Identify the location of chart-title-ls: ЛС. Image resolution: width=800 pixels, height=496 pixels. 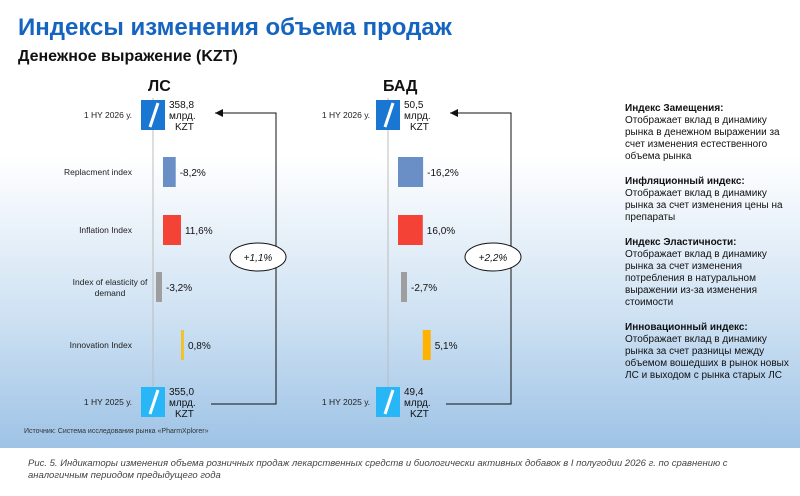
(159, 86).